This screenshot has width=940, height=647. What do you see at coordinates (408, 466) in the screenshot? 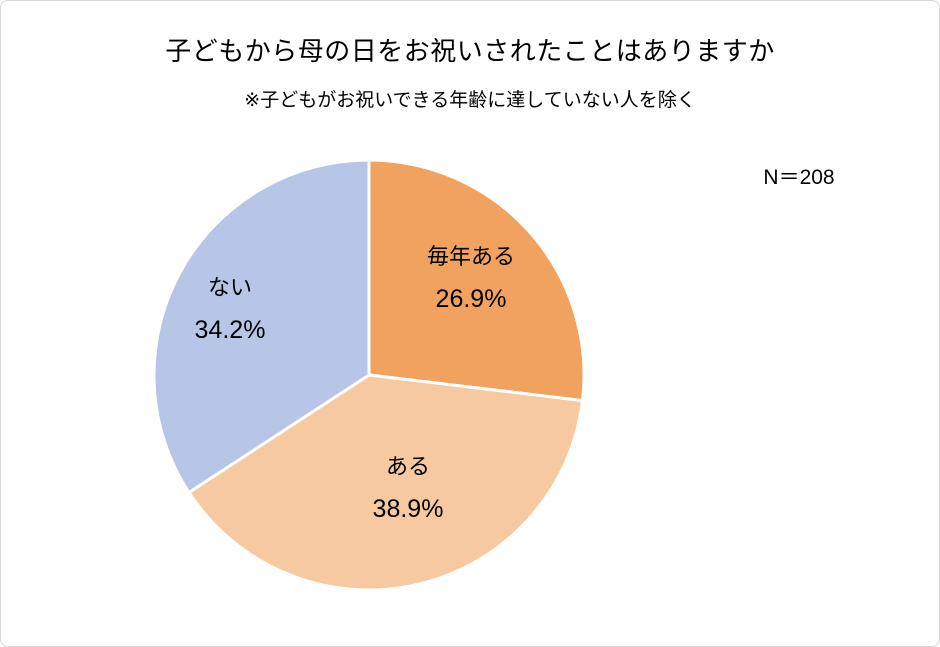
I see `slice-name: ある` at bounding box center [408, 466].